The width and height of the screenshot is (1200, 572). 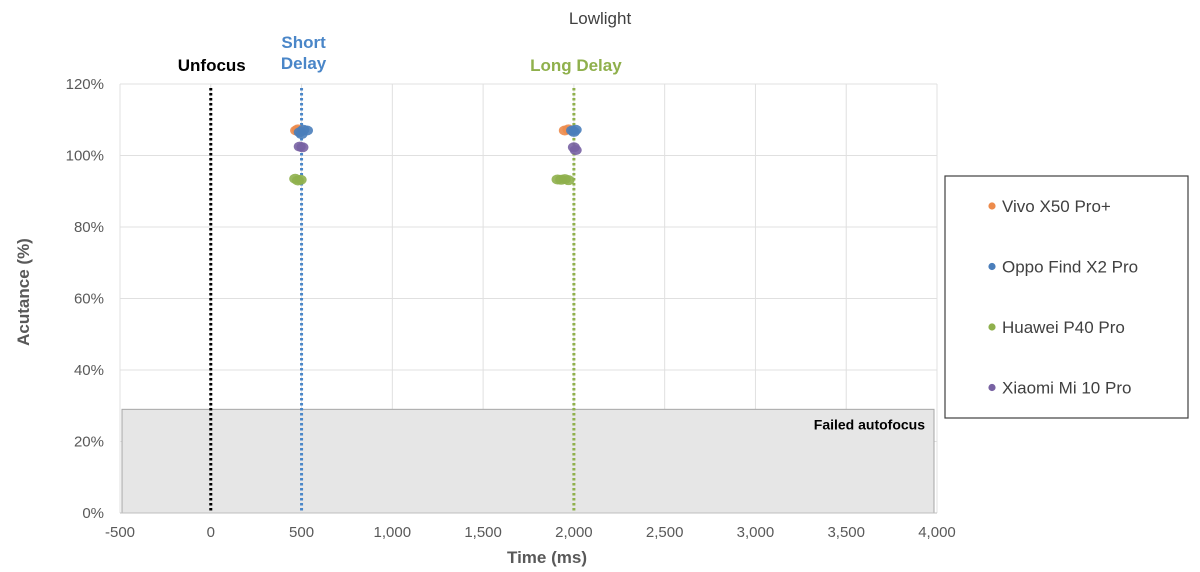 What do you see at coordinates (23, 292) in the screenshot?
I see `y-axis-label: Acutance (%)` at bounding box center [23, 292].